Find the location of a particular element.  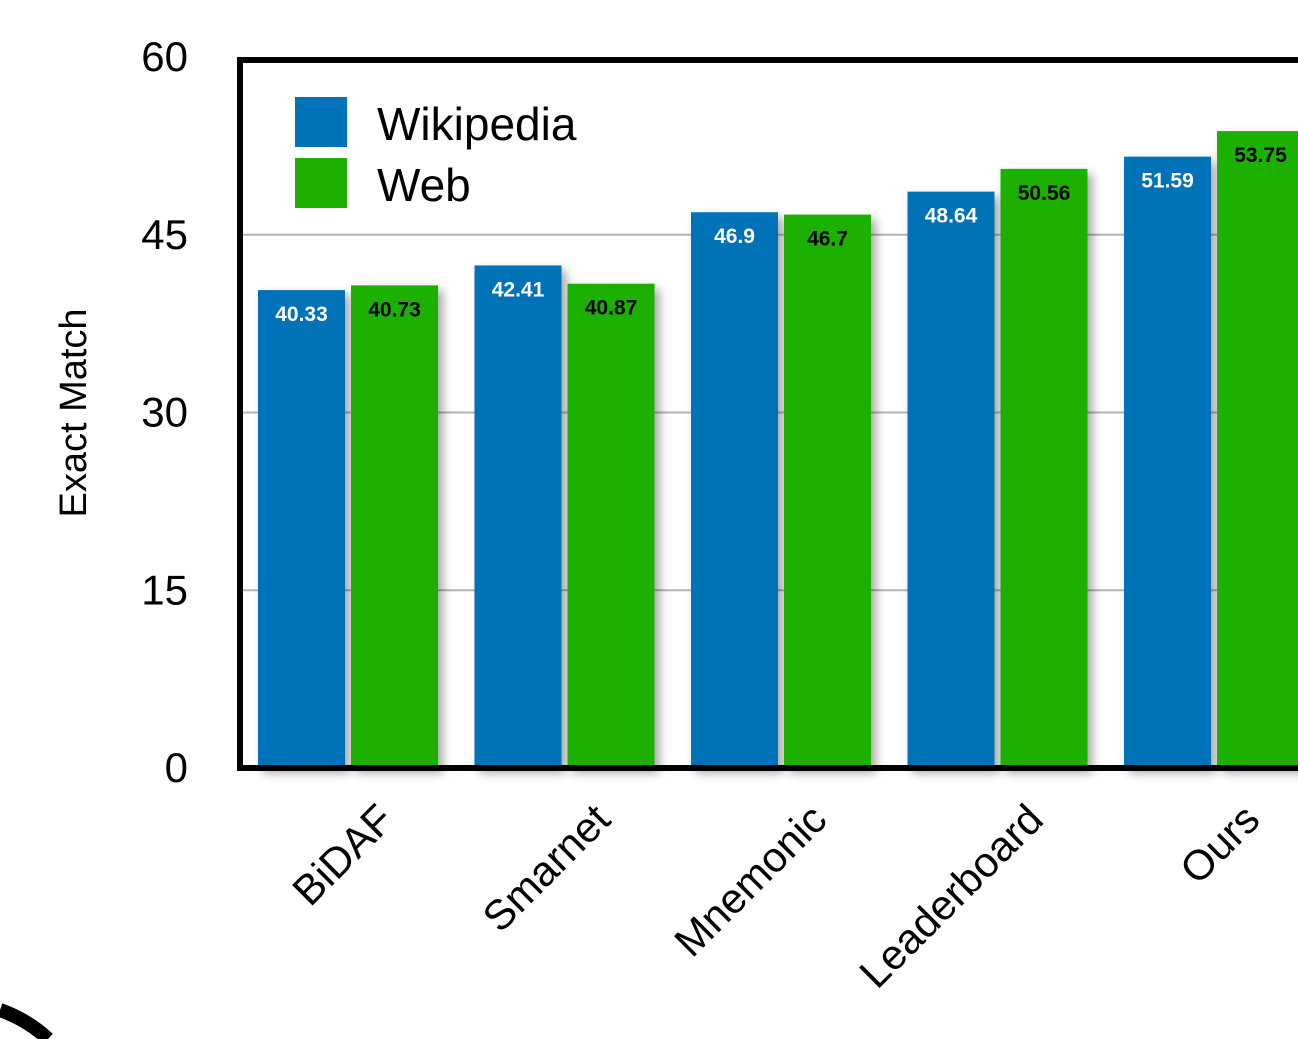

bar-value-label: 46.9 is located at coordinates (734, 236).